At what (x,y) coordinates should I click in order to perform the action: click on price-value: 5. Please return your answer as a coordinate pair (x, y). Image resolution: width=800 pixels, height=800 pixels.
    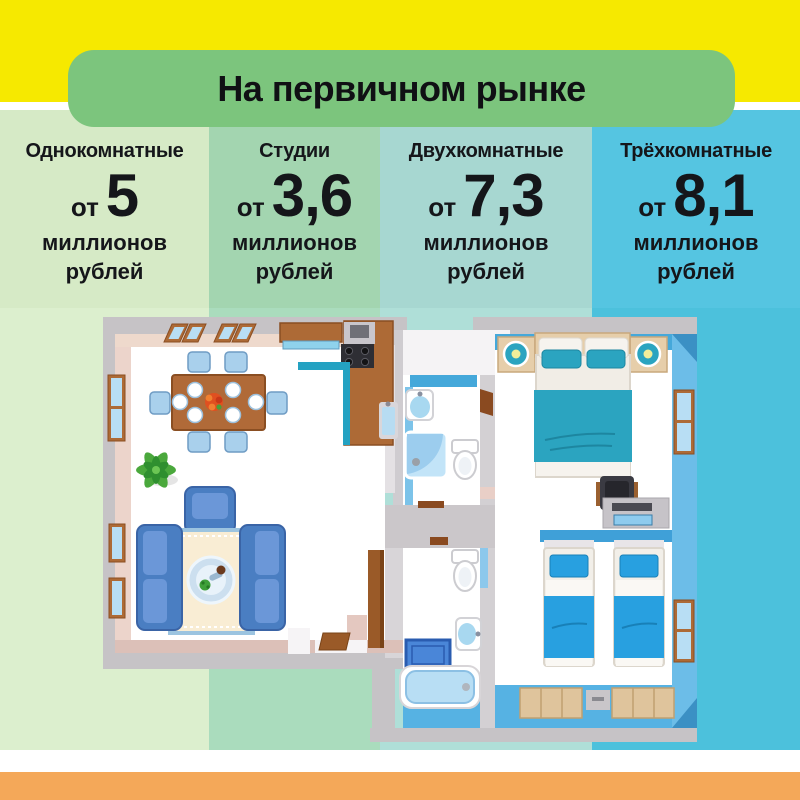
    Looking at the image, I should click on (122, 195).